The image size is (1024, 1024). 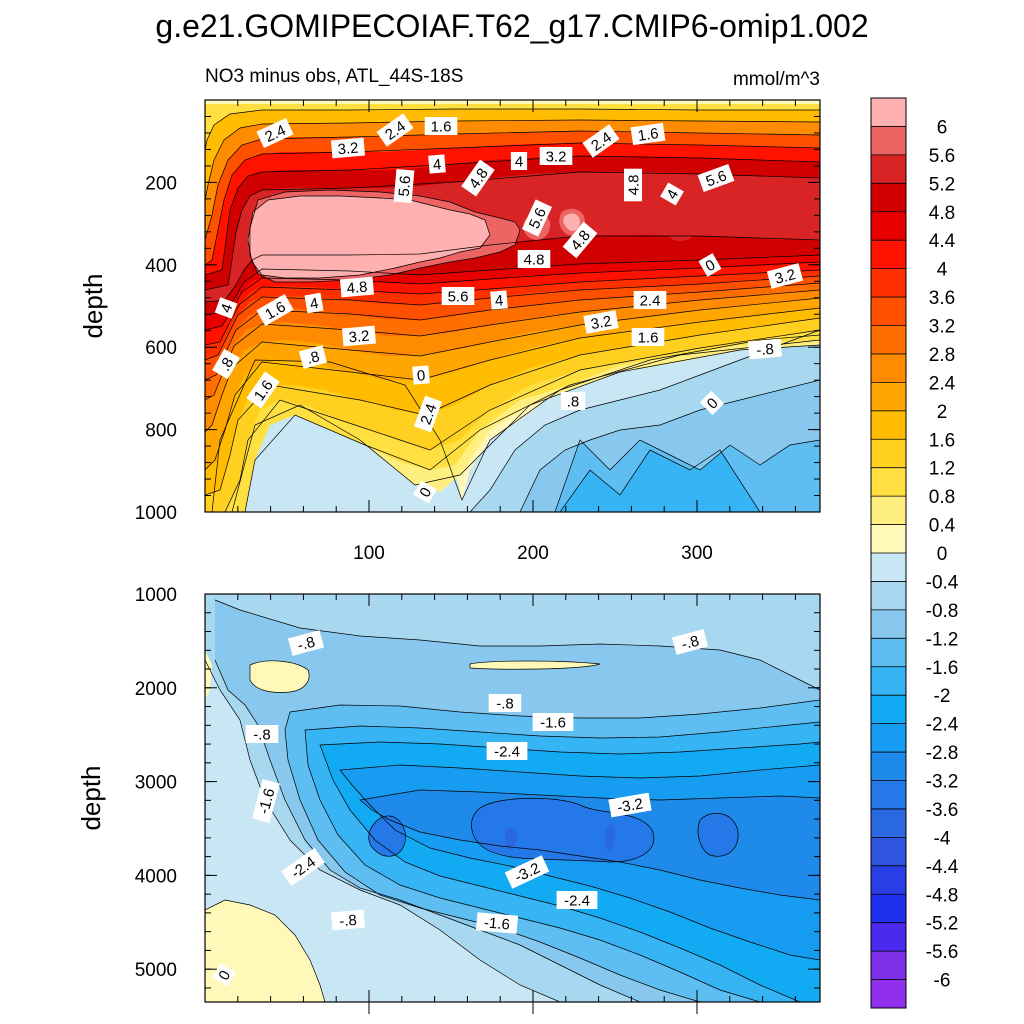 What do you see at coordinates (942, 582) in the screenshot?
I see `colorbar-level-label: -0.4` at bounding box center [942, 582].